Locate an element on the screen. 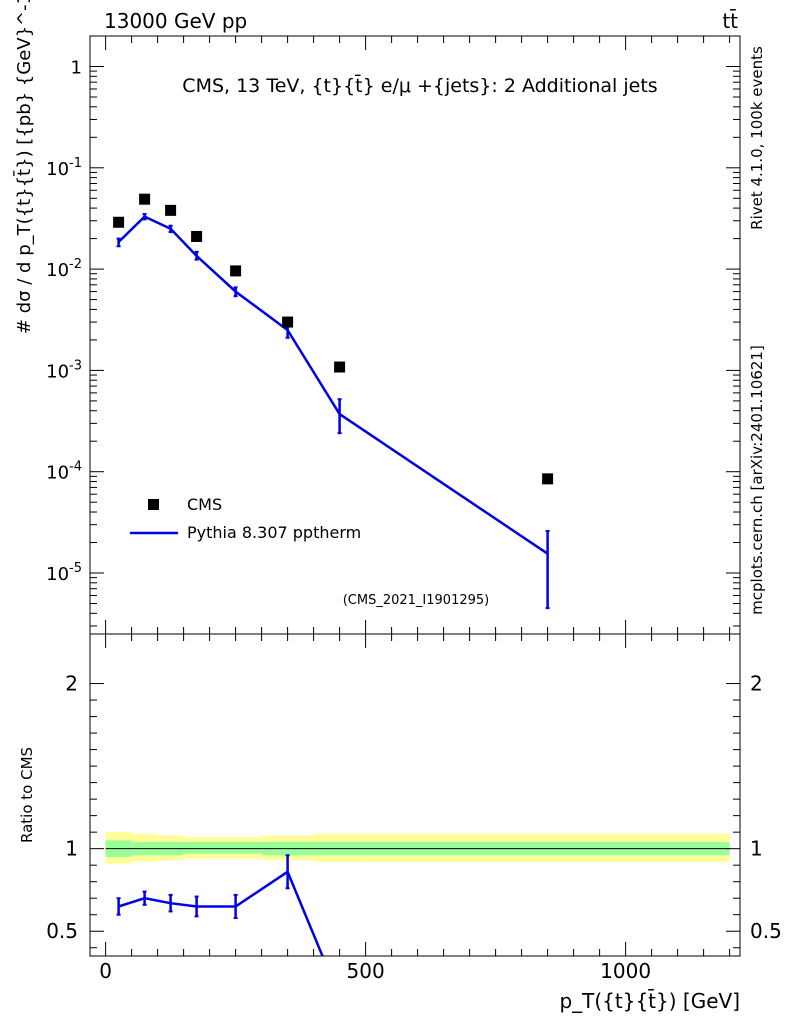  legend: CMS Pythia 8.307 pptherm is located at coordinates (245, 518).